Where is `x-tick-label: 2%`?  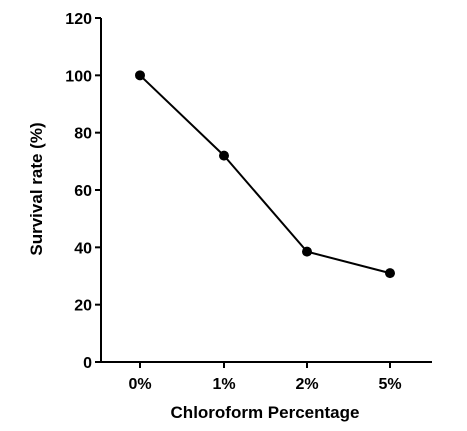
x-tick-label: 2% is located at coordinates (306, 384).